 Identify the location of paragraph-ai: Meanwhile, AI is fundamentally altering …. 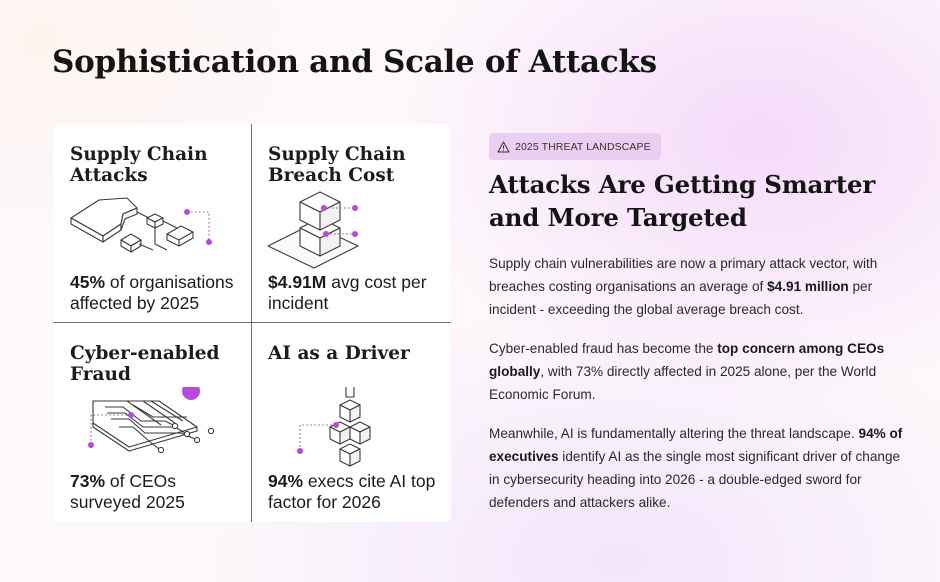
(699, 468).